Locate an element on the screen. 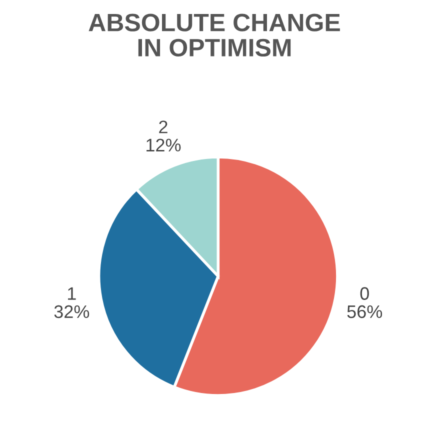 This screenshot has height=435, width=429. slice-label: 1 is located at coordinates (72, 293).